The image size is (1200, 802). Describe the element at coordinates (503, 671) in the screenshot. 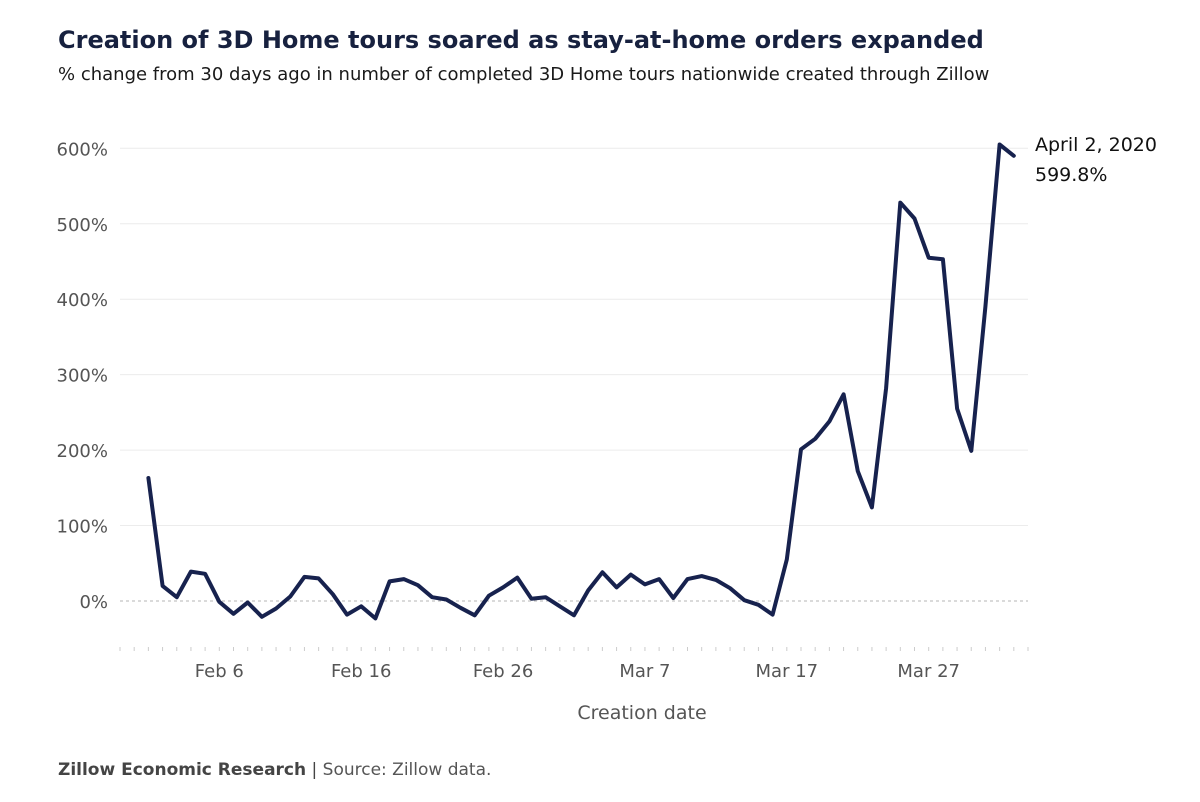

I see `x-tick-label-2: Feb 26` at that location.